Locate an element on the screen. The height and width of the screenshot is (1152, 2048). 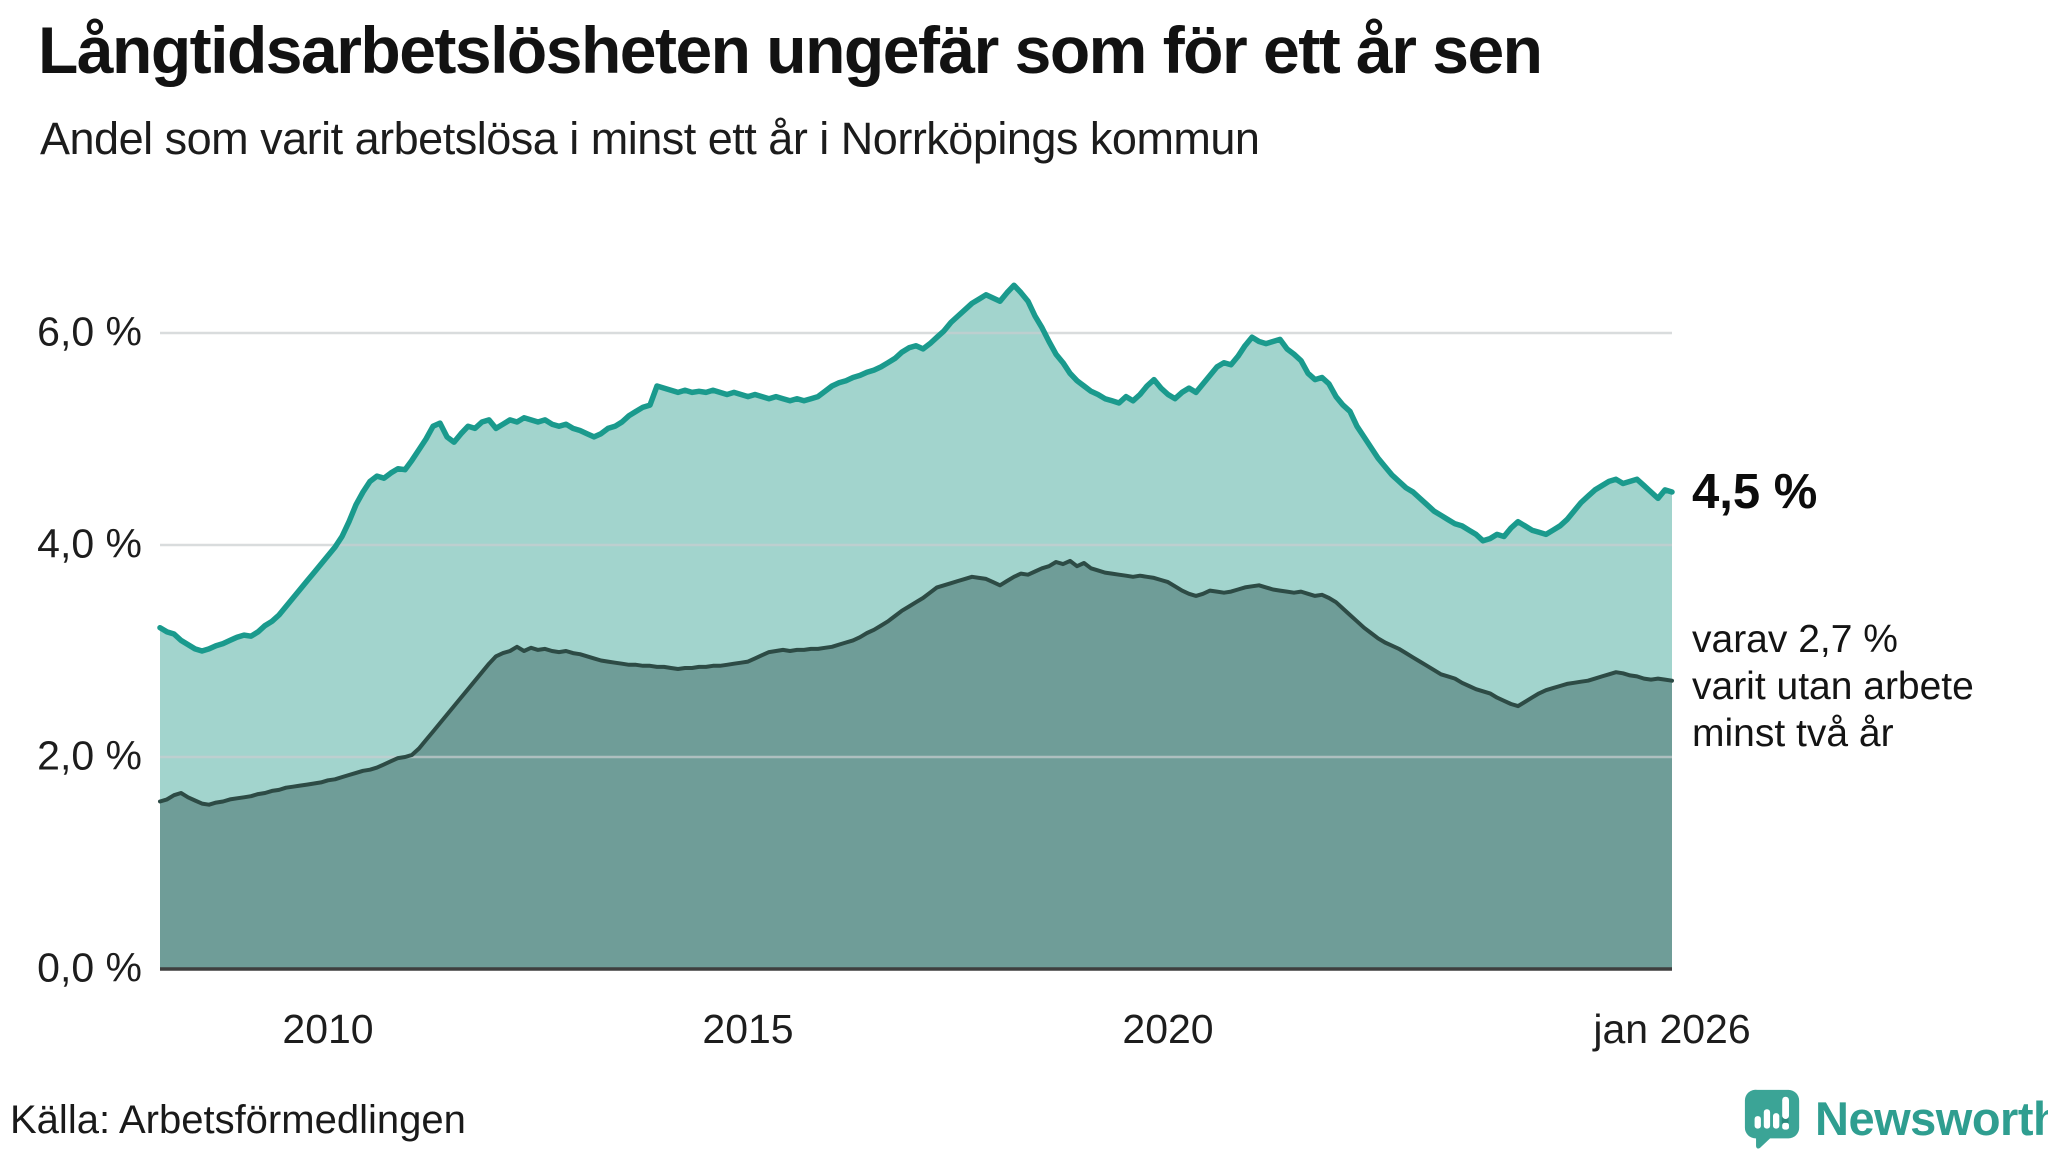
newsworthy-logo-text: Newsworthy is located at coordinates (1931, 1118).